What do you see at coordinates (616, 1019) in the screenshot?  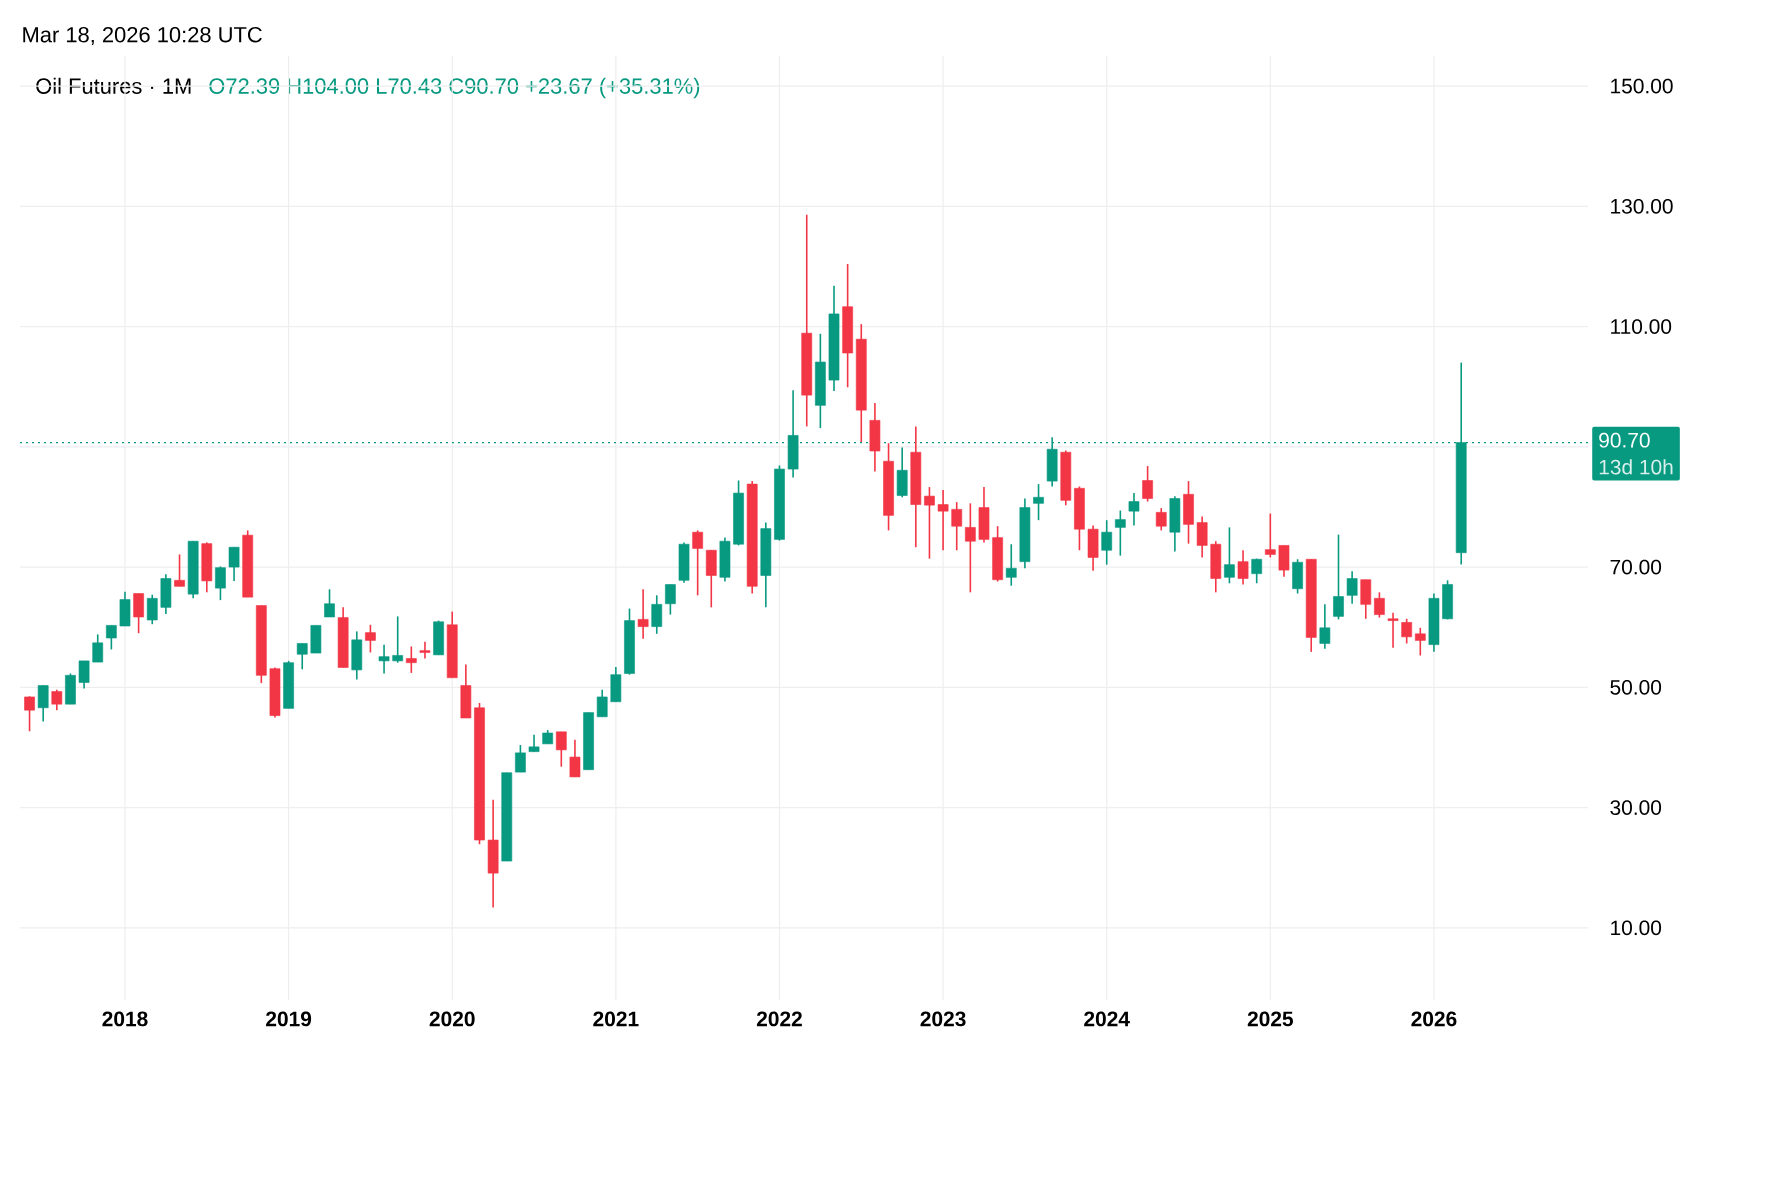 I see `x-tick-label: 2021` at bounding box center [616, 1019].